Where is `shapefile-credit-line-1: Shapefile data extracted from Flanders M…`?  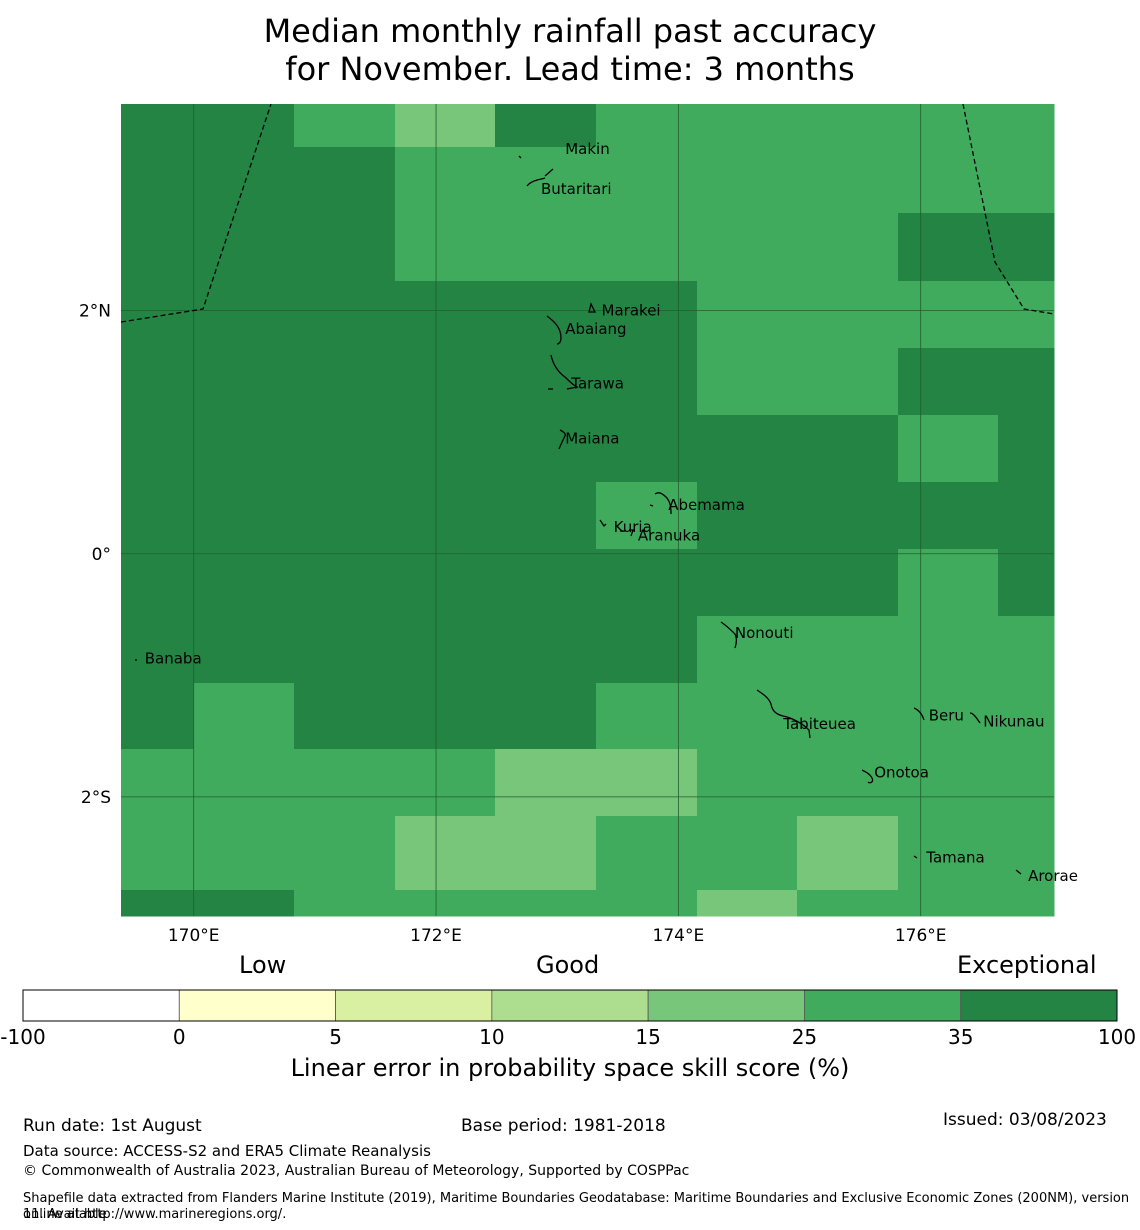 shapefile-credit-line-1: Shapefile data extracted from Flanders M… is located at coordinates (576, 1206).